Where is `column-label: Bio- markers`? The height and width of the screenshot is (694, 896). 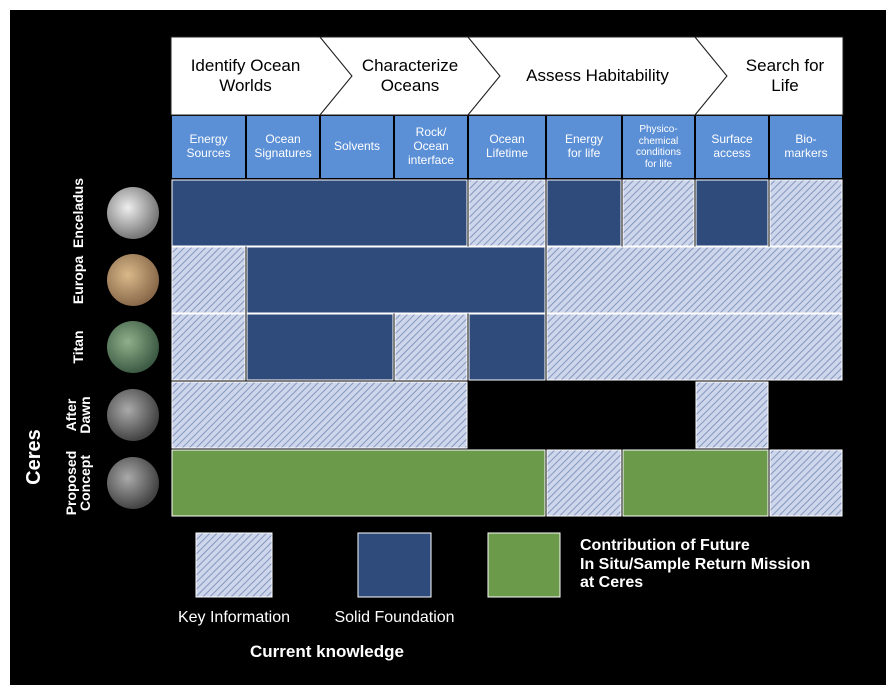
column-label: Bio- markers is located at coordinates (806, 146).